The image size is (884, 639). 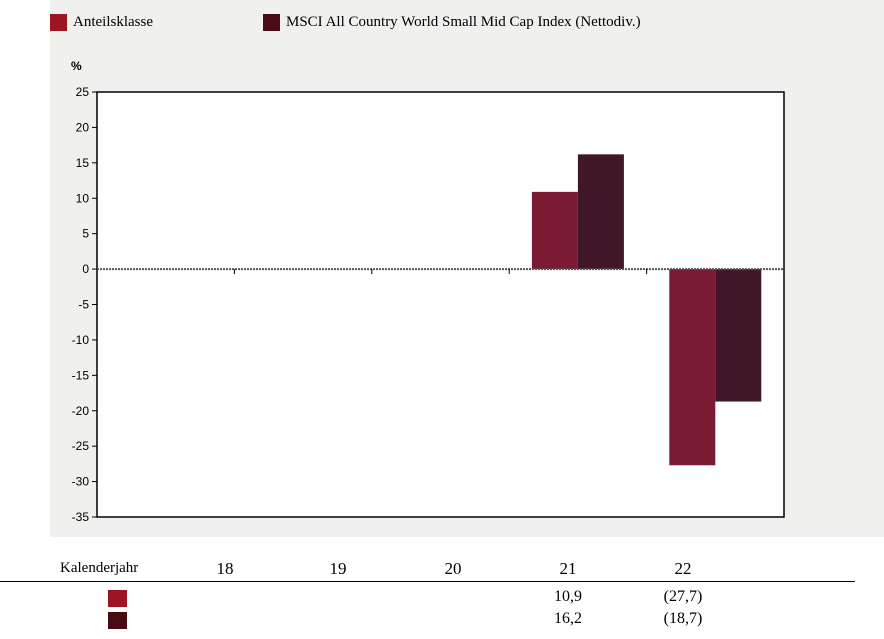 I want to click on table-year-18: 18, so click(x=225, y=568).